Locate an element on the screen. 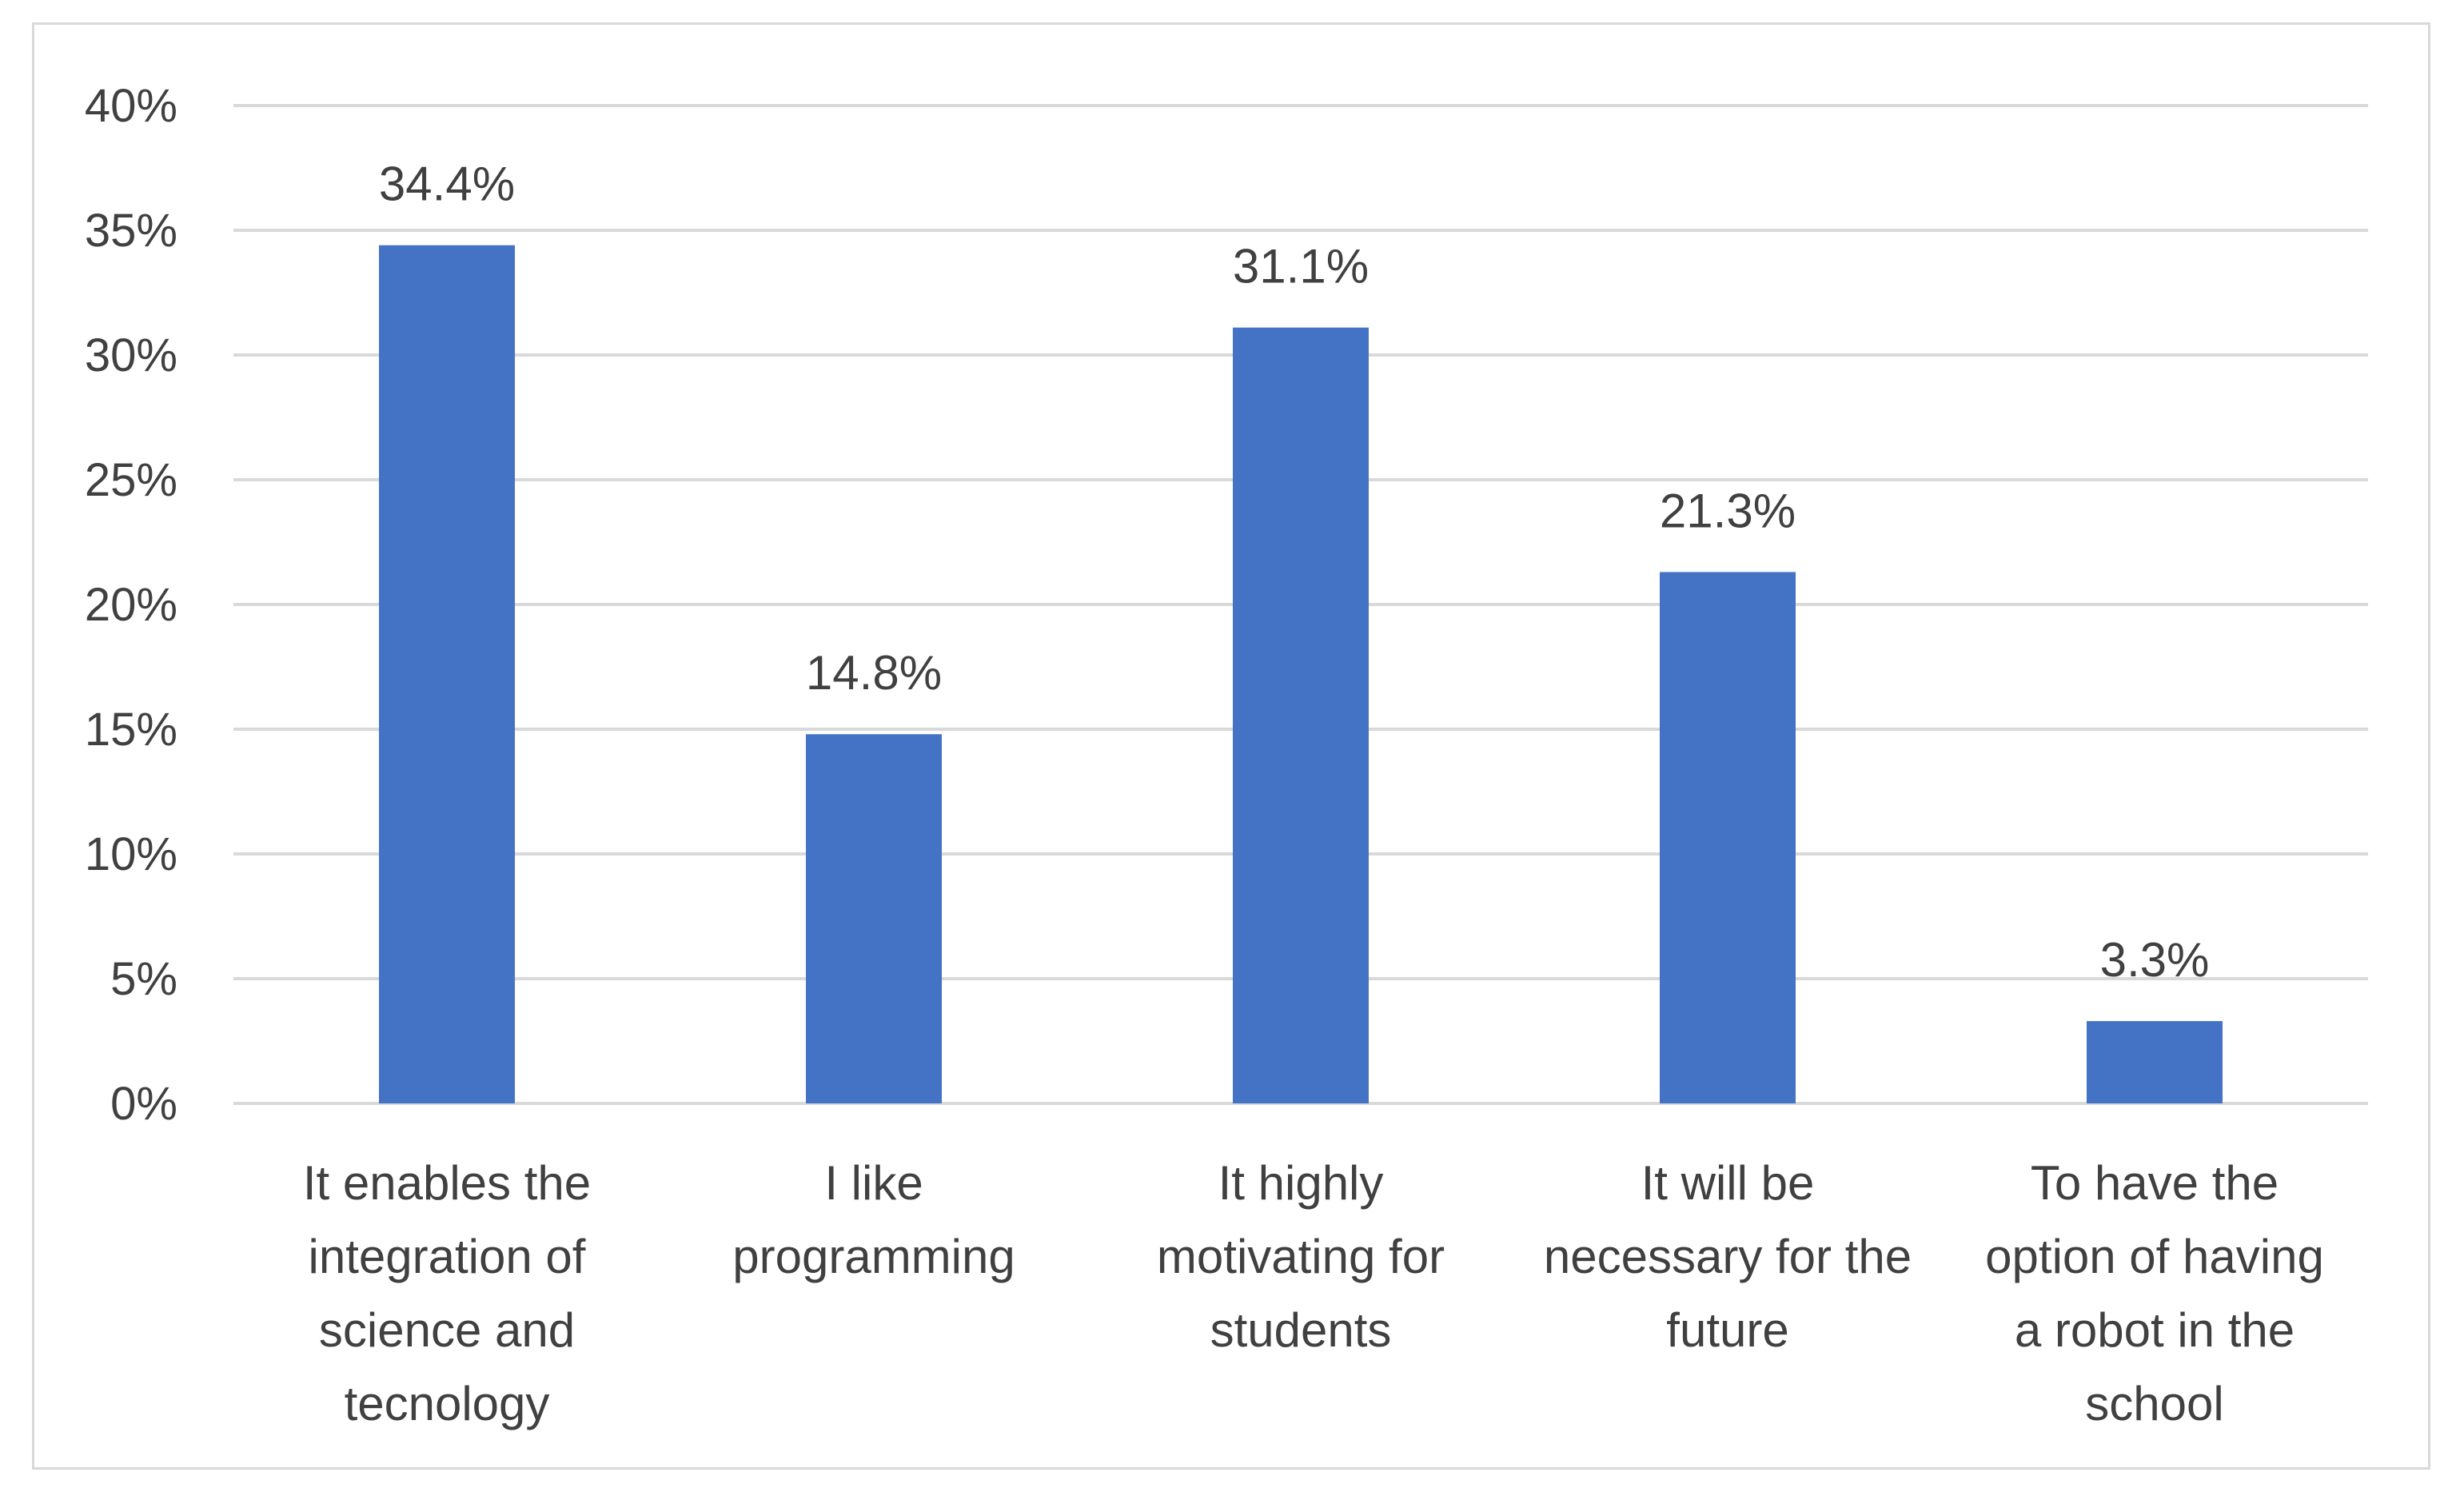 Image resolution: width=2464 pixels, height=1492 pixels. data-label: 21.3% is located at coordinates (1728, 511).